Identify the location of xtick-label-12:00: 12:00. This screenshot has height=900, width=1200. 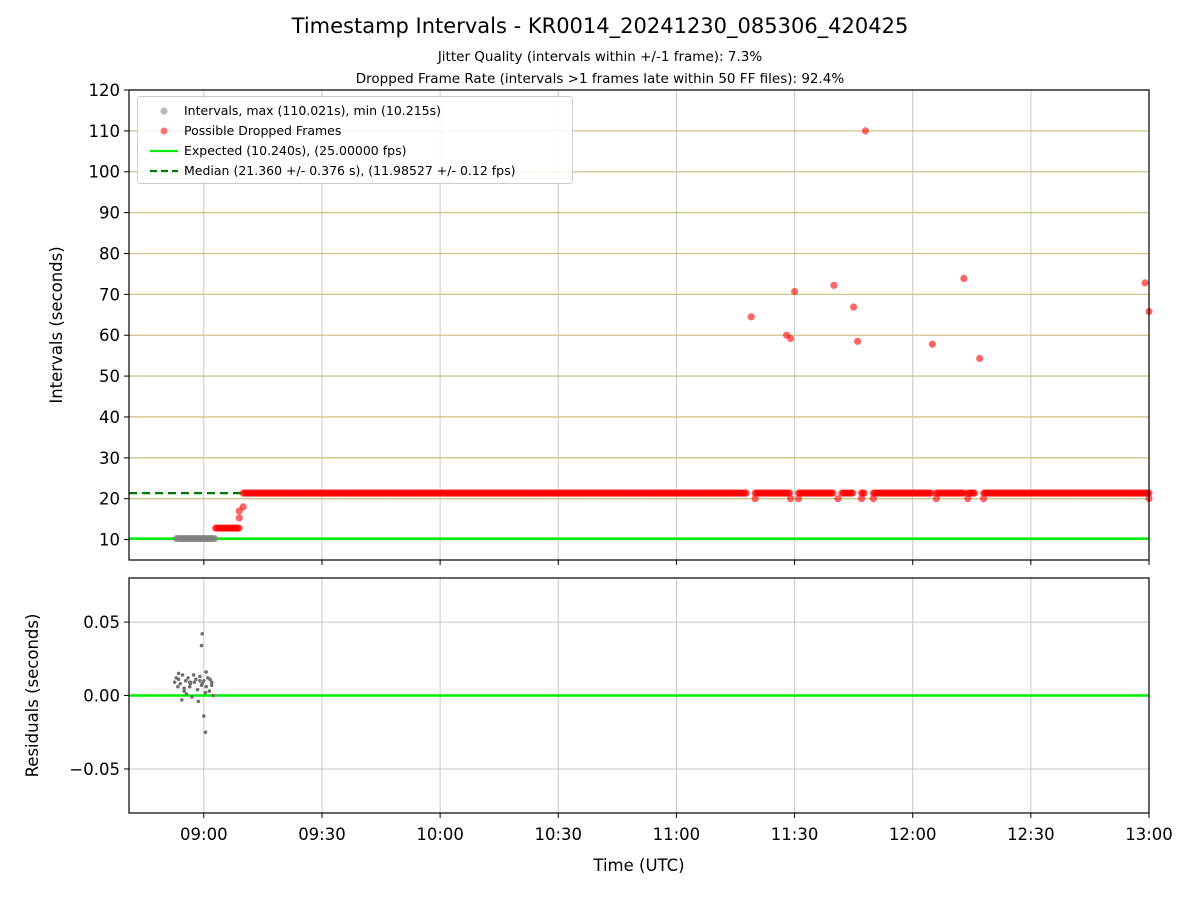
(913, 834).